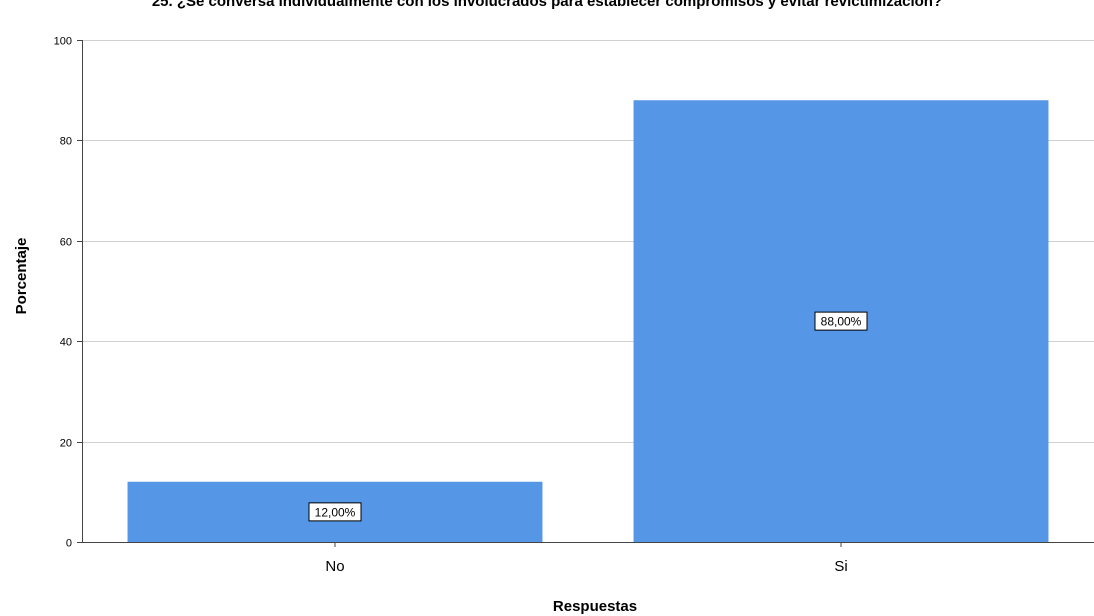  I want to click on y-tick-label: 0, so click(69, 544).